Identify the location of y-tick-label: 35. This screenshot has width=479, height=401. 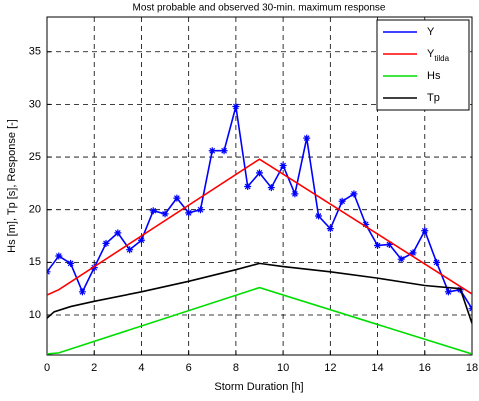
(35, 52).